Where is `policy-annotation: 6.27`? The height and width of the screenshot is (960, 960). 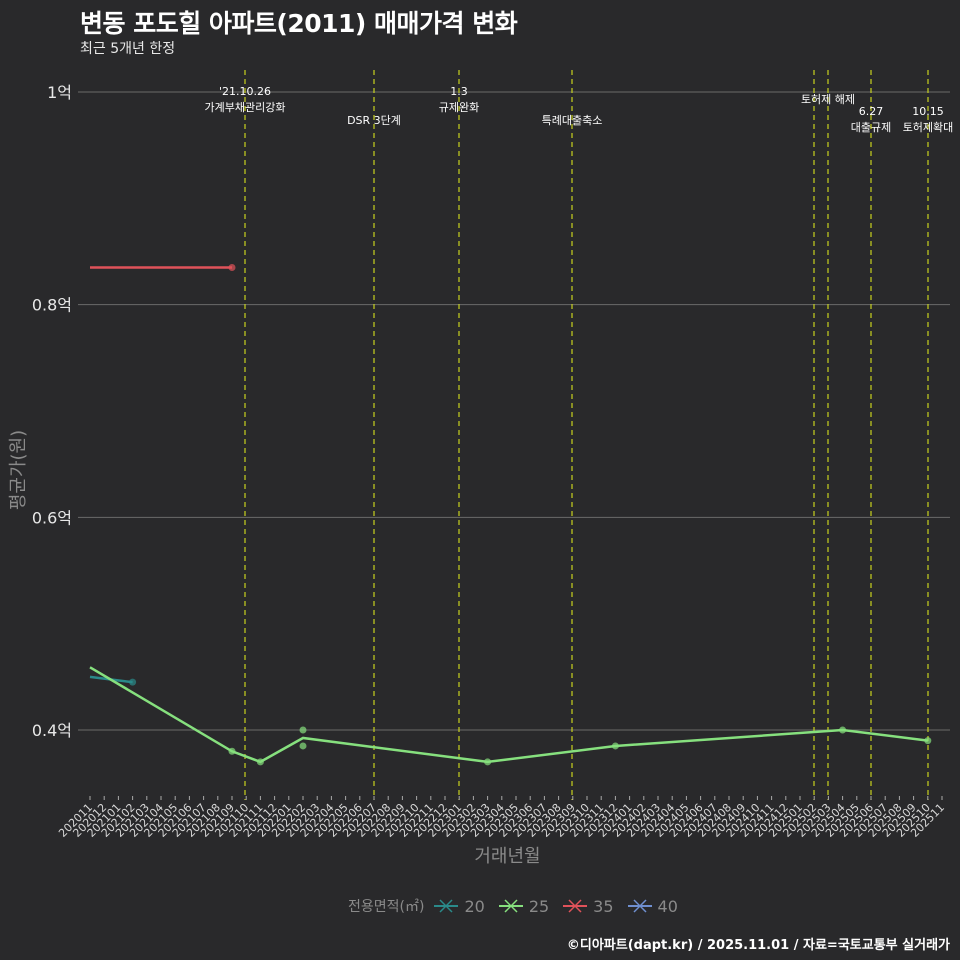
policy-annotation: 6.27 is located at coordinates (871, 111).